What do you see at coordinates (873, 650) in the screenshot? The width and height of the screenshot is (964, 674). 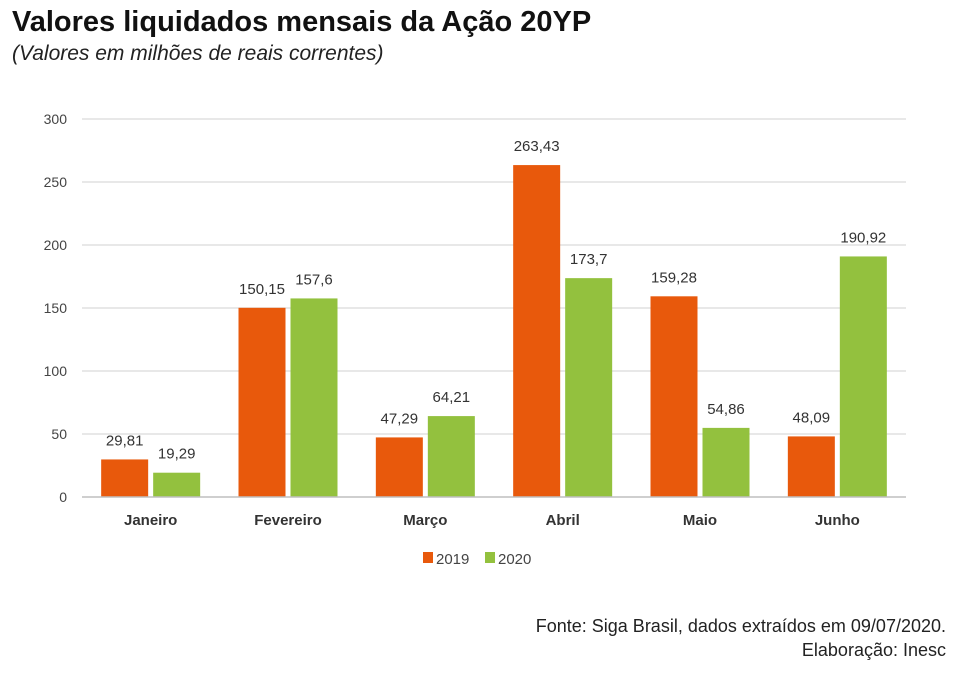 I see `credit-text: Elaboração: Inesc` at bounding box center [873, 650].